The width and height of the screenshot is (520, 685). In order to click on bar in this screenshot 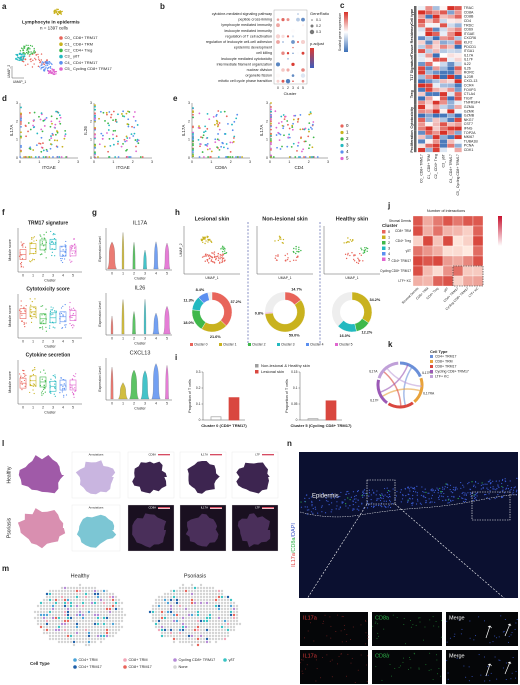, I will do `click(313, 419)`.